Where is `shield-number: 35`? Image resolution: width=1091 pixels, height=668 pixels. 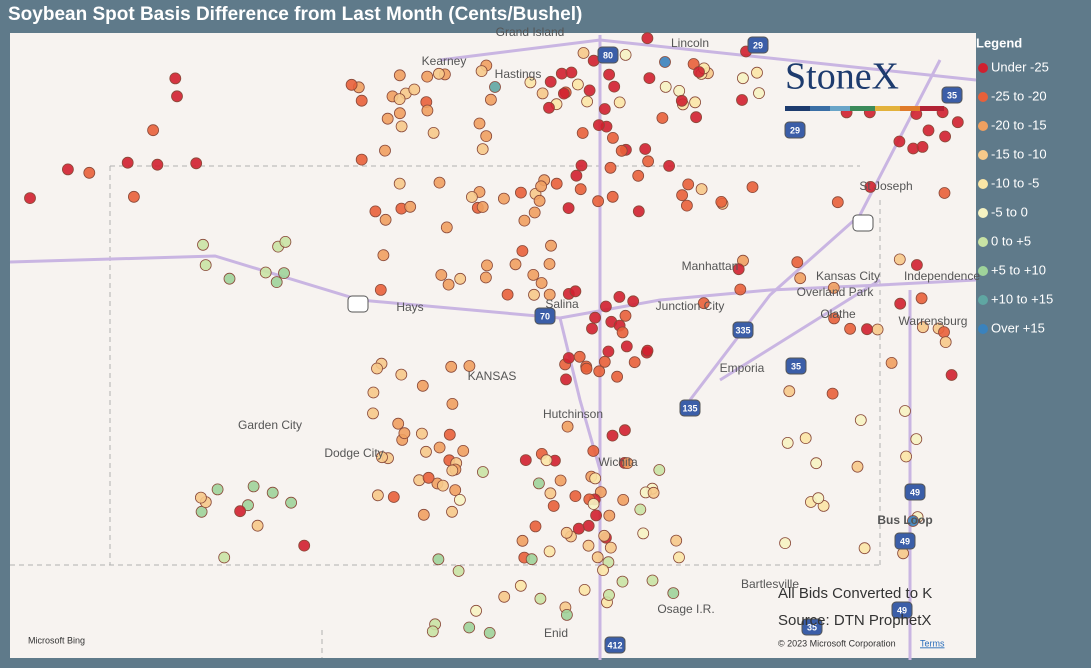 shield-number: 35 is located at coordinates (796, 366).